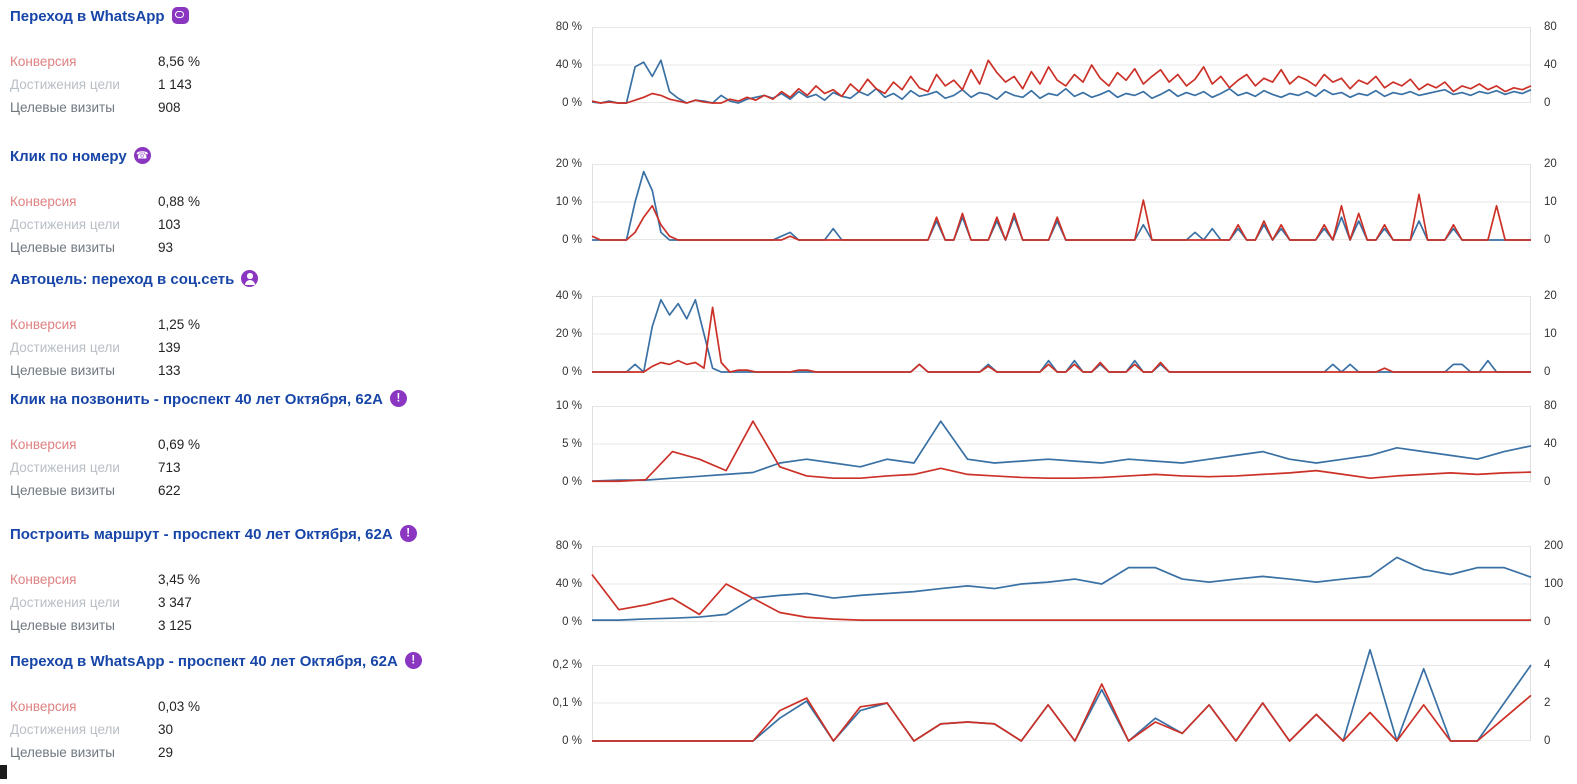 This screenshot has width=1577, height=784. Describe the element at coordinates (179, 706) in the screenshot. I see `conversion-value: 0,03 %` at that location.